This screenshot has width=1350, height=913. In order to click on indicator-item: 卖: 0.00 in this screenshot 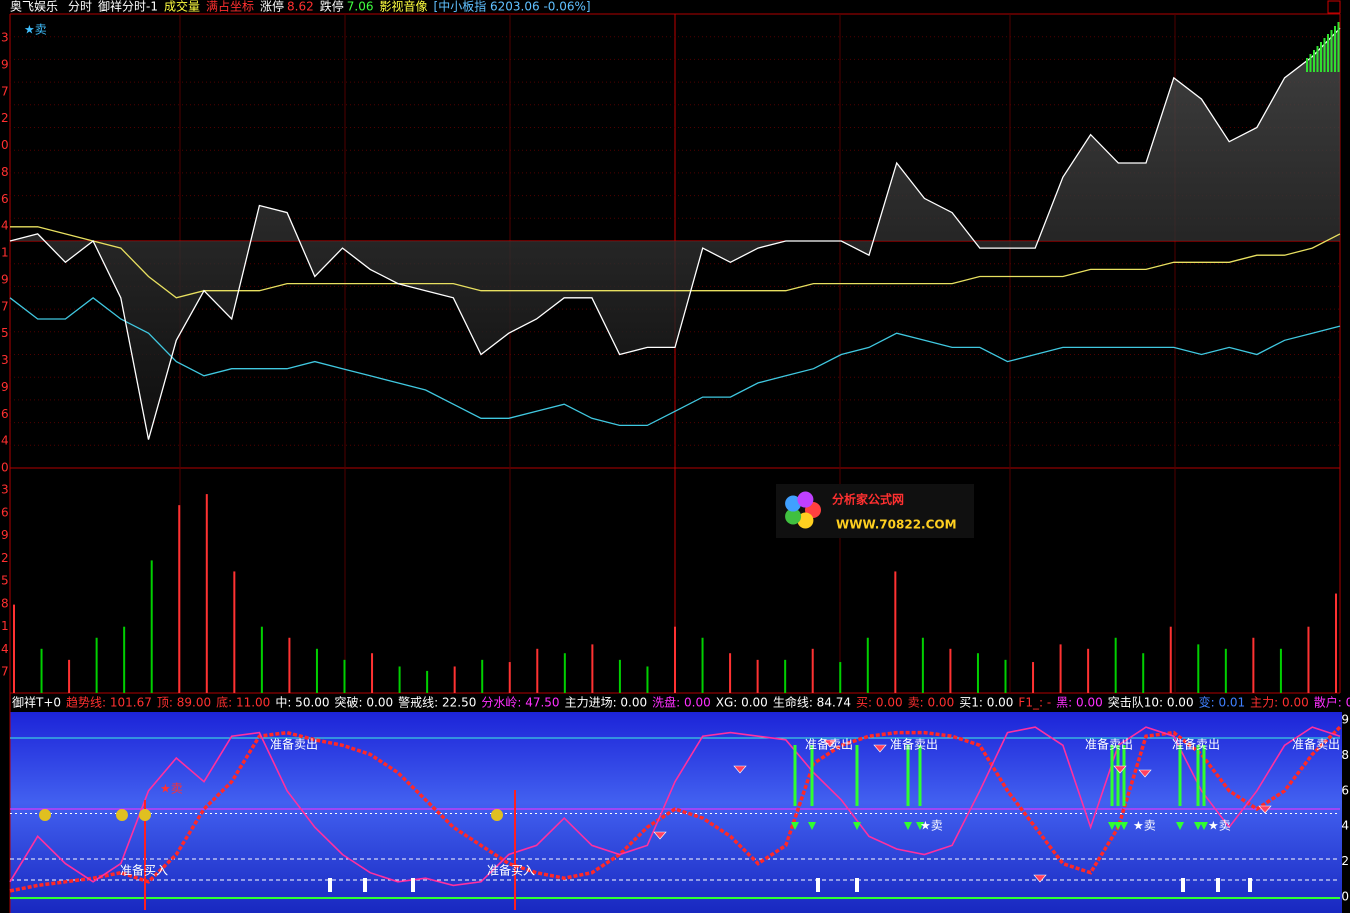, I will do `click(931, 703)`.